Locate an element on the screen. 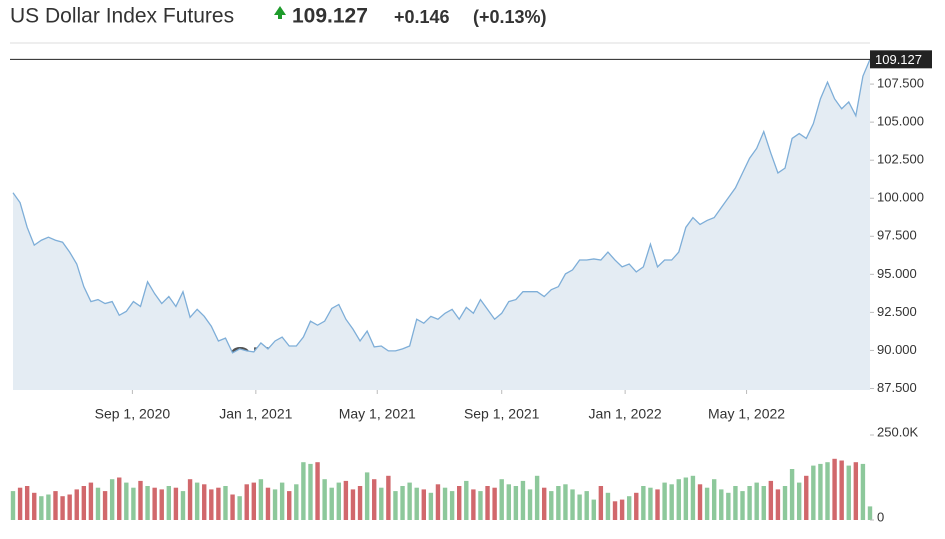 The height and width of the screenshot is (539, 945). last-price-box is located at coordinates (901, 59).